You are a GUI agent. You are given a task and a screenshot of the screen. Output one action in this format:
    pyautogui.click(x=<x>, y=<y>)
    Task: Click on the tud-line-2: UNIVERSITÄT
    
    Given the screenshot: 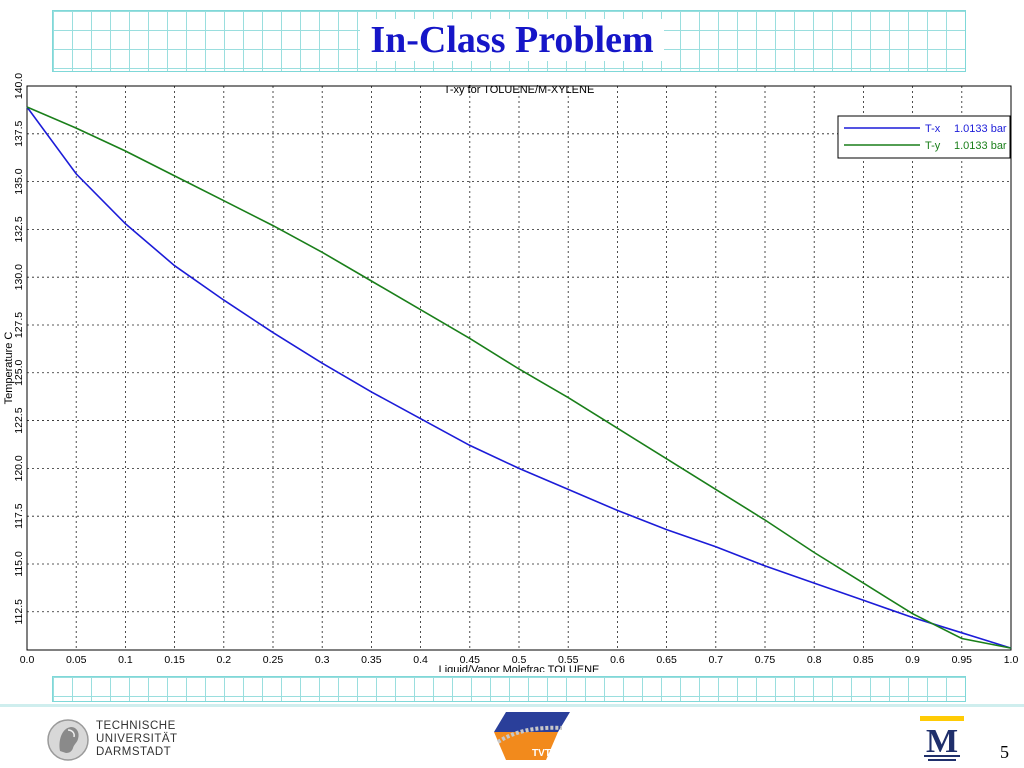 What is the action you would take?
    pyautogui.click(x=137, y=739)
    